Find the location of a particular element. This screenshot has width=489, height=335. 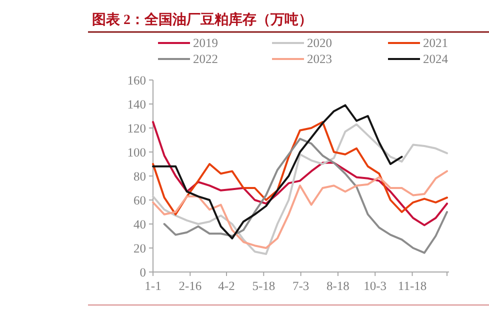

x-tick-label: 1-1 is located at coordinates (153, 286).